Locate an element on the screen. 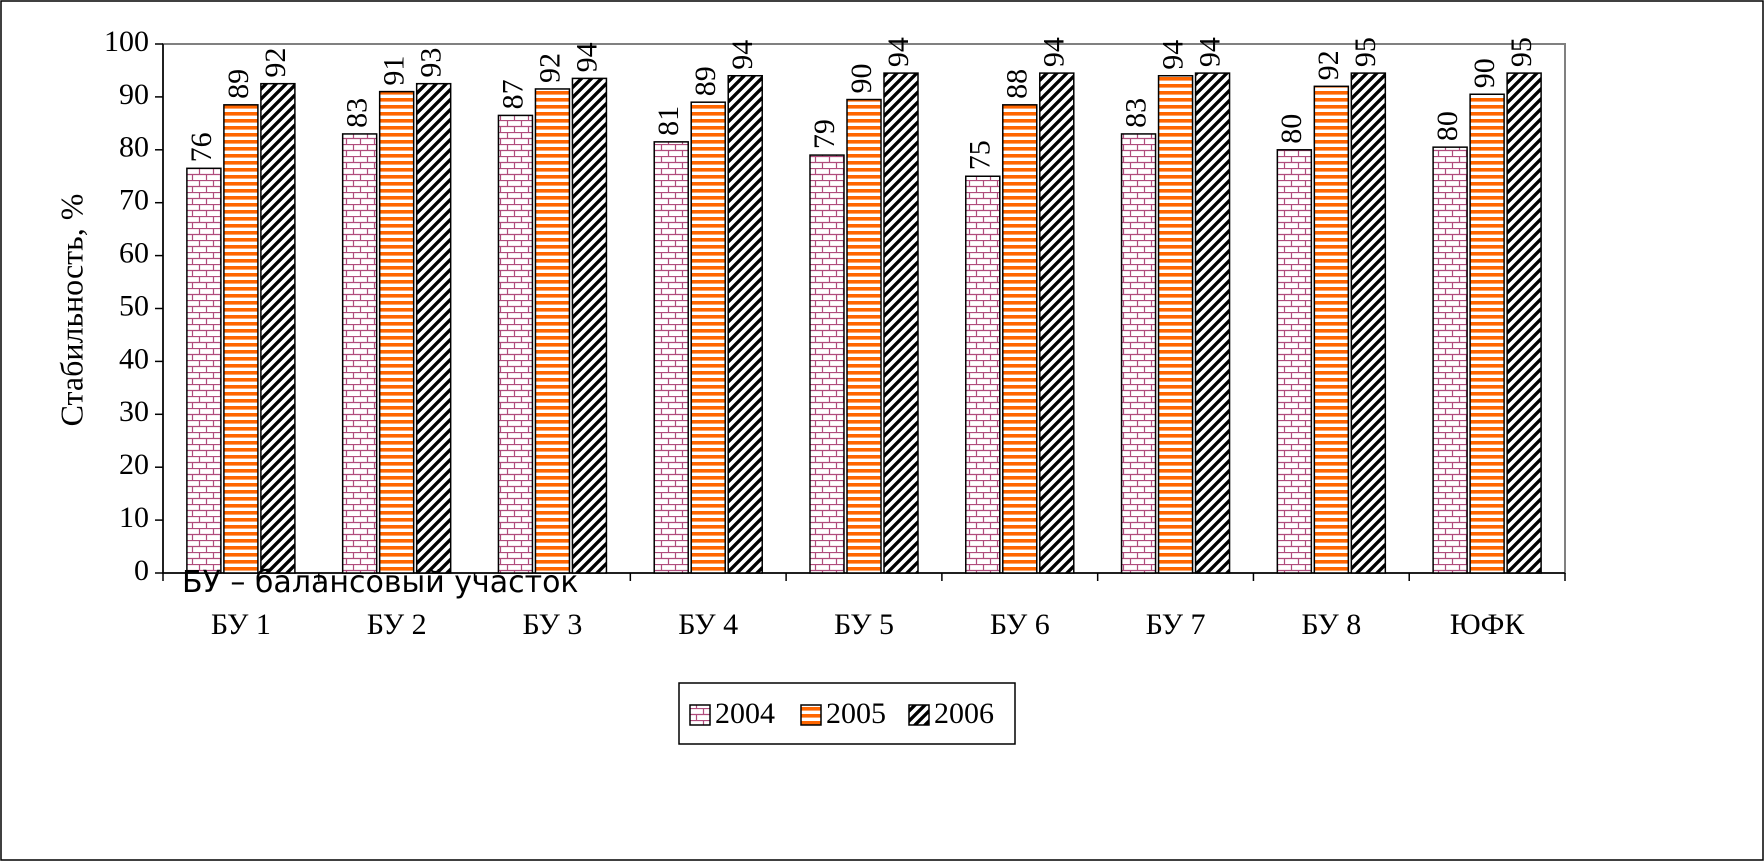 The width and height of the screenshot is (1764, 861). data-label-2004: 87 is located at coordinates (512, 94).